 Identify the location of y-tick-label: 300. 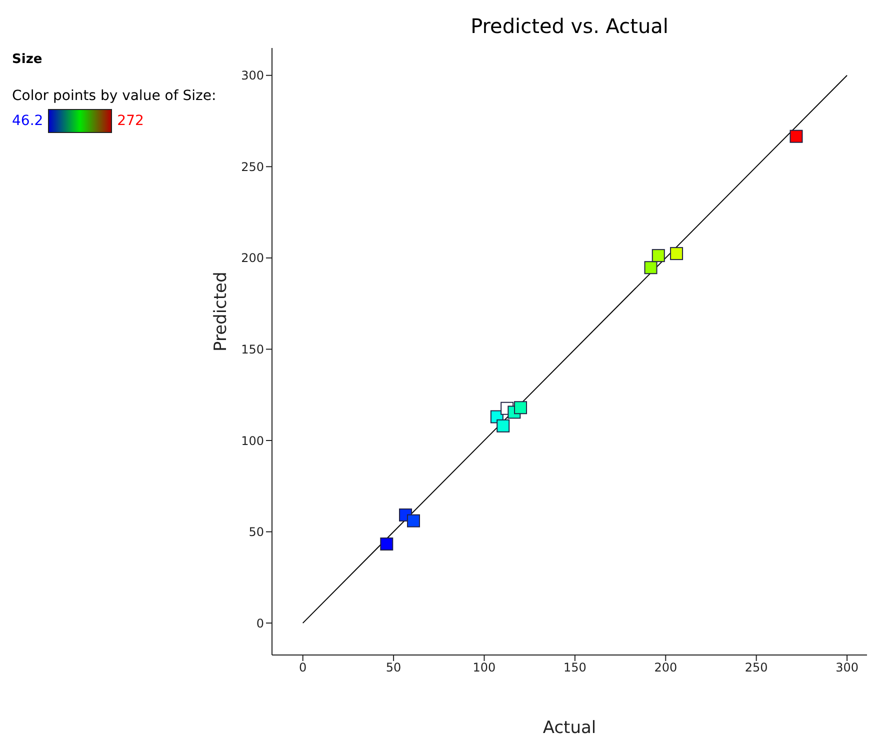
(252, 75).